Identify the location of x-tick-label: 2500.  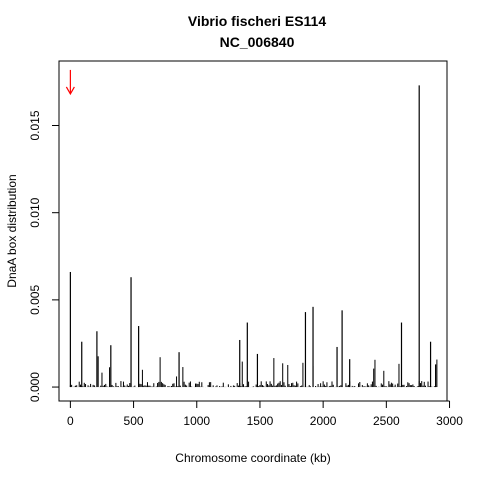
(386, 421).